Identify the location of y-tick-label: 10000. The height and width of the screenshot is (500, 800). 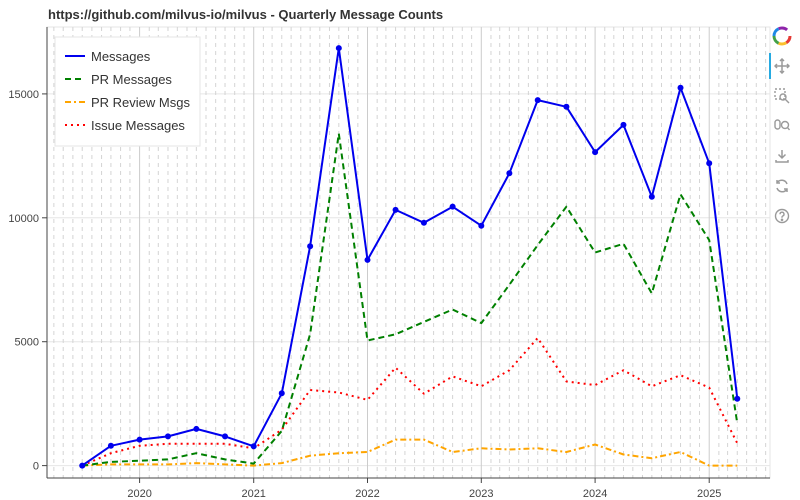
(23, 219).